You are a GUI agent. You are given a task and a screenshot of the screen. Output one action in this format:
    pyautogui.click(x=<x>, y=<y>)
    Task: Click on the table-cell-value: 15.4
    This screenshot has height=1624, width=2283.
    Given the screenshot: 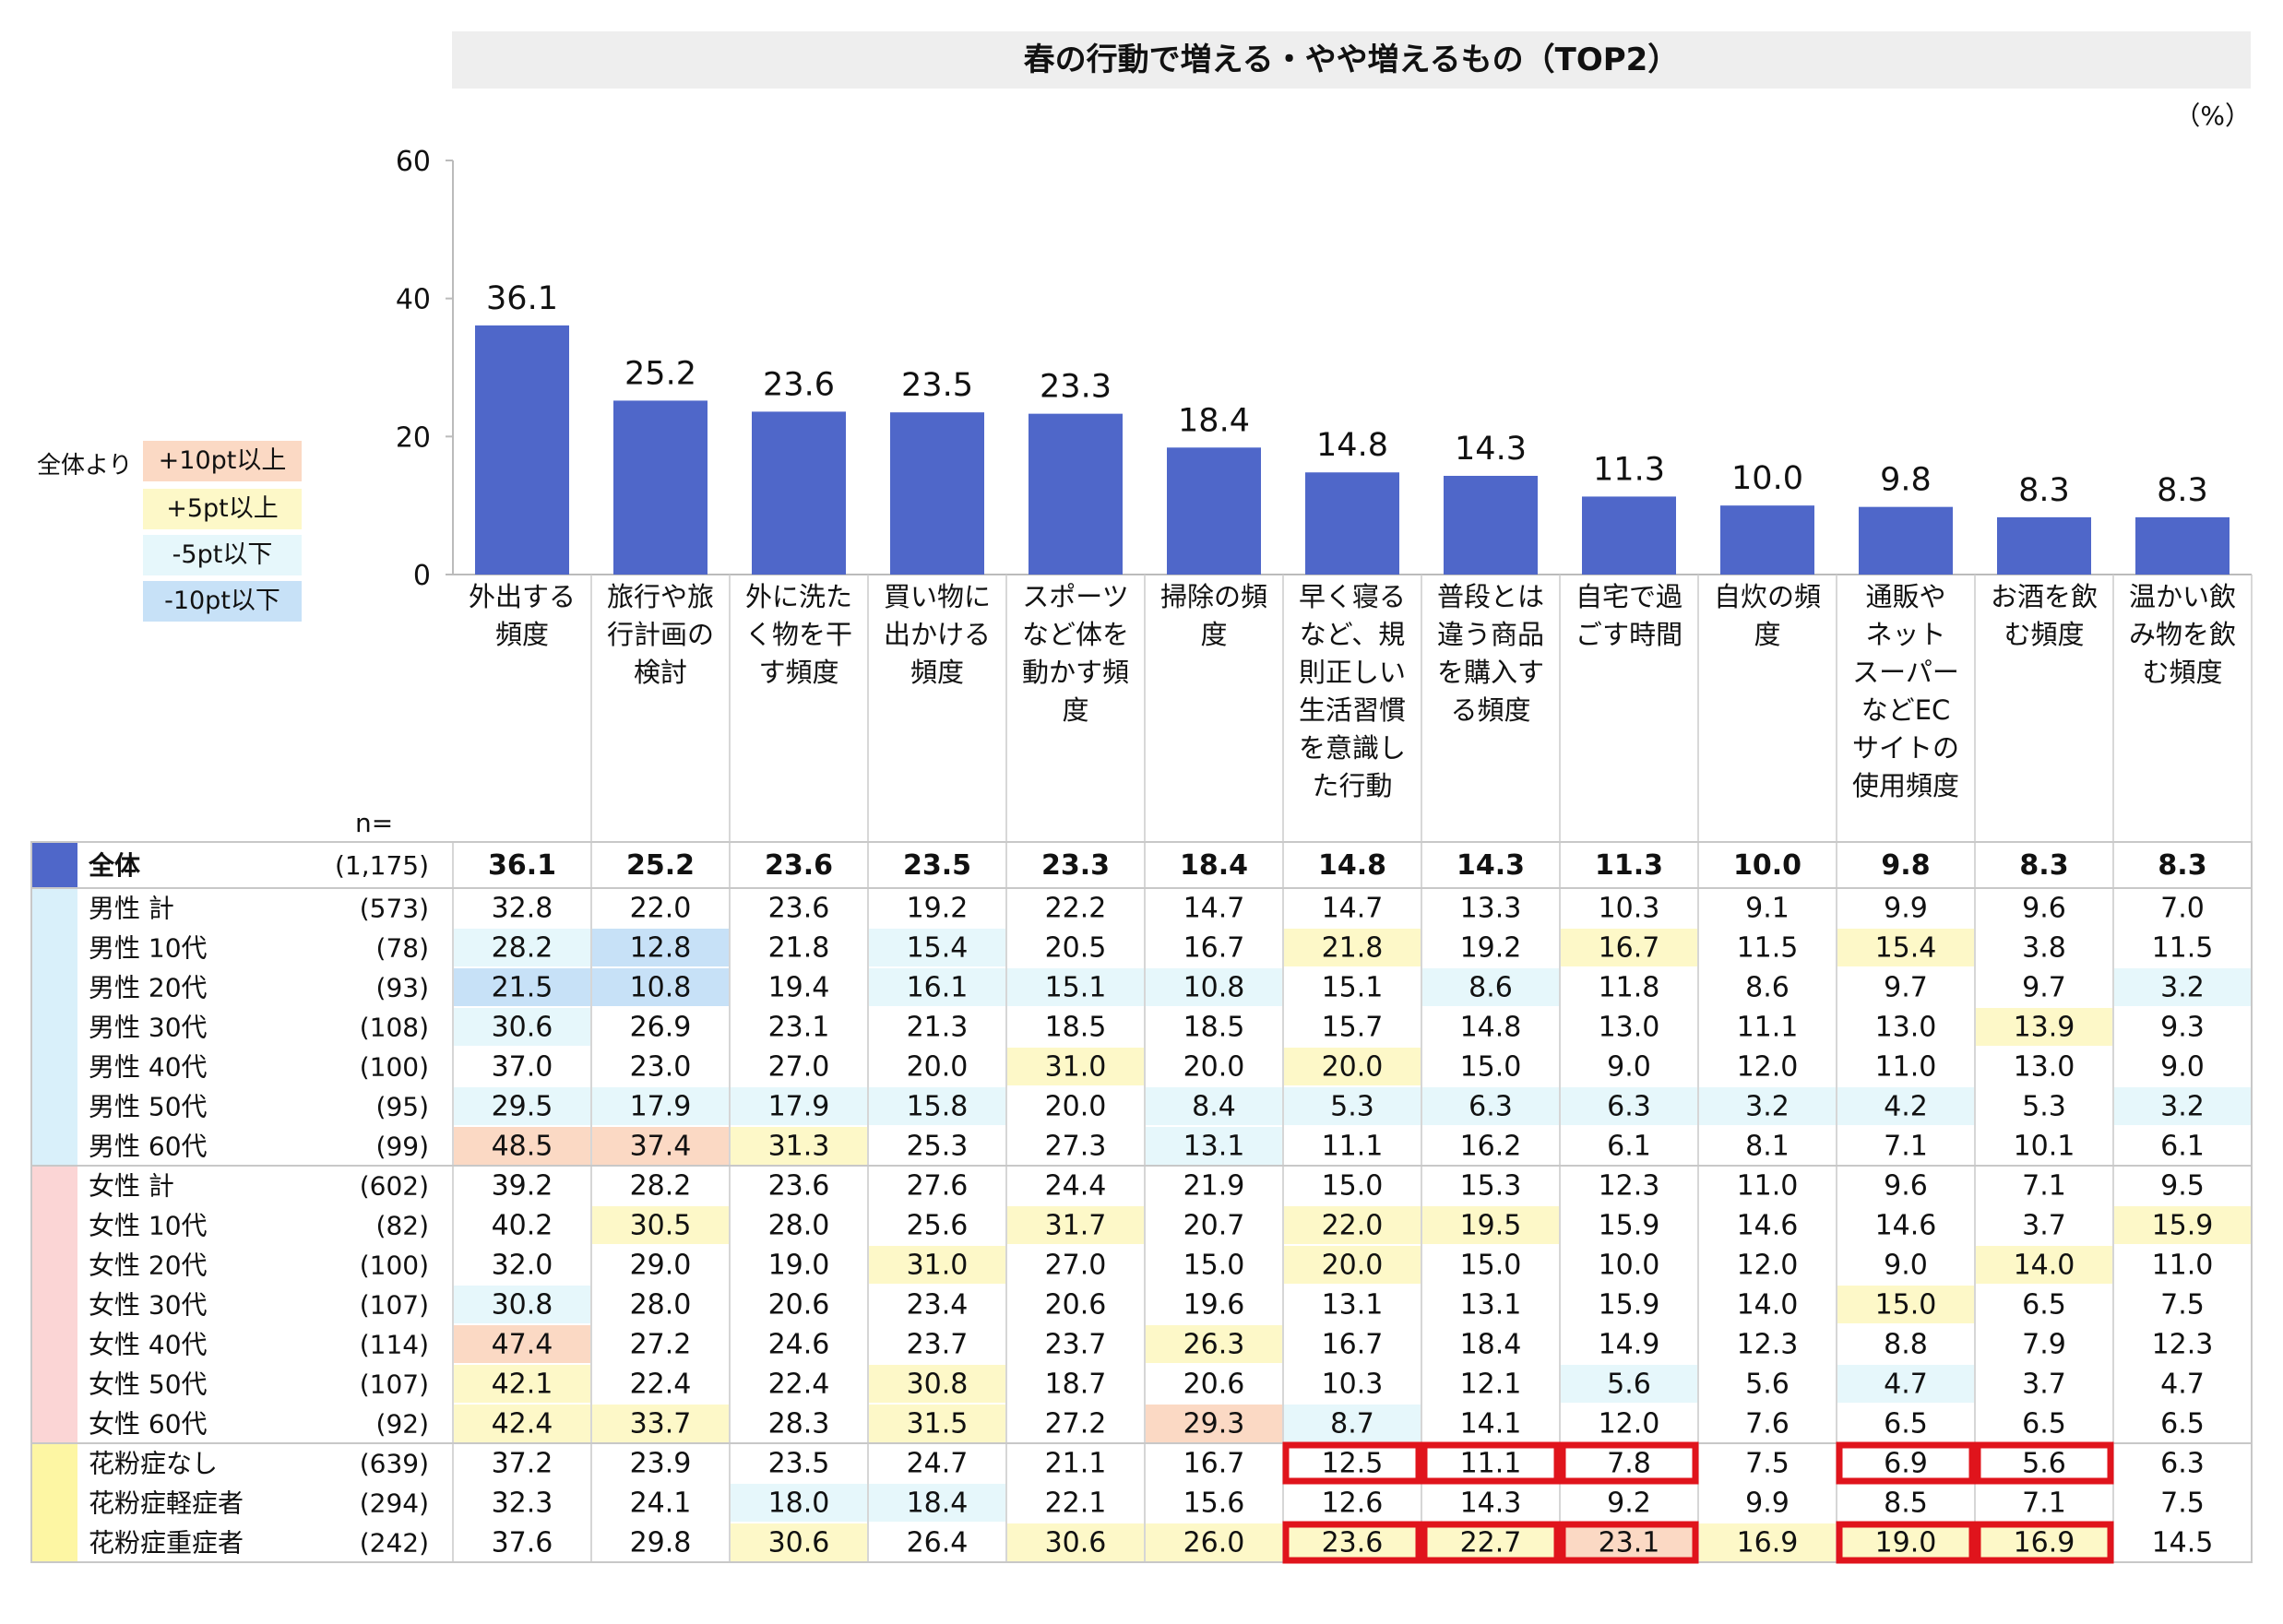 What is the action you would take?
    pyautogui.click(x=938, y=948)
    